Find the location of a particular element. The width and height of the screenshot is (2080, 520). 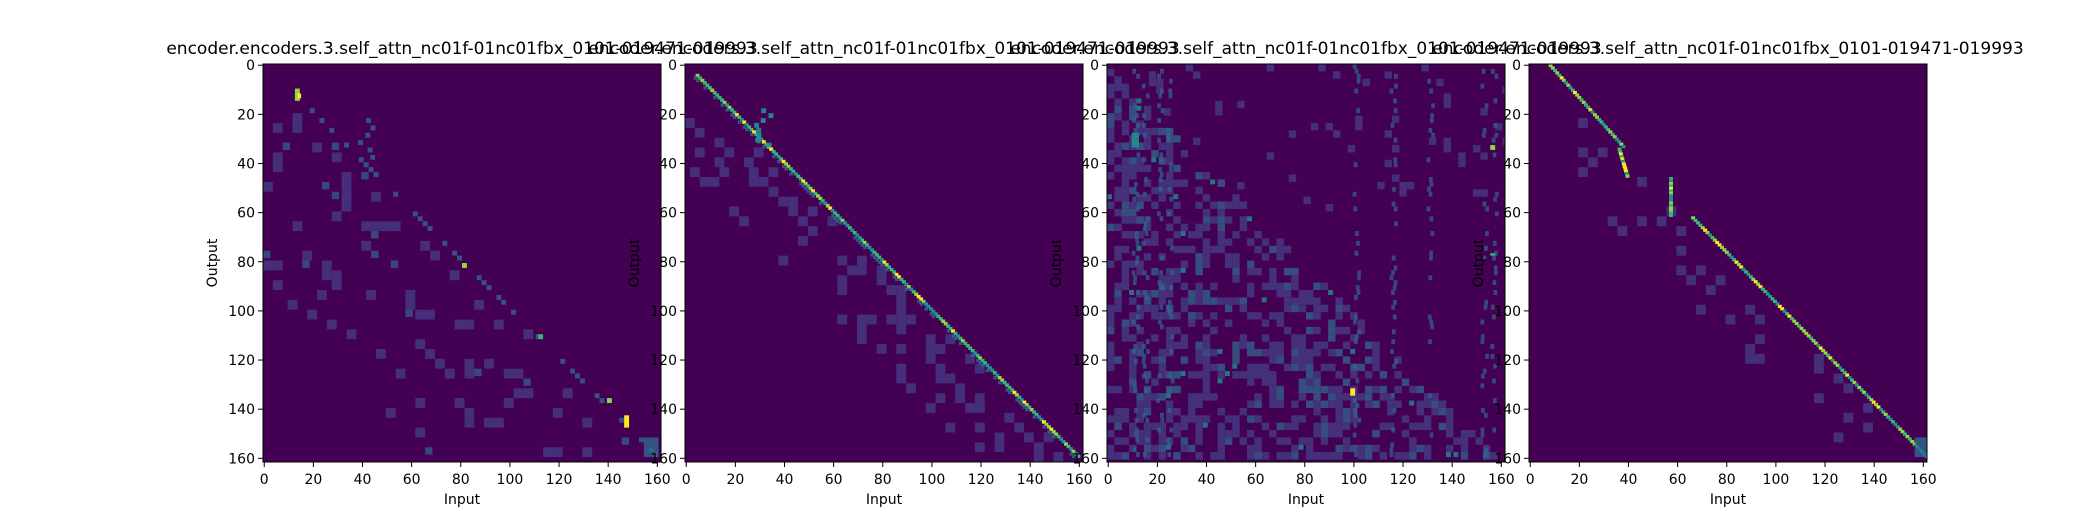

x-tick-label: 60 is located at coordinates (1256, 480).